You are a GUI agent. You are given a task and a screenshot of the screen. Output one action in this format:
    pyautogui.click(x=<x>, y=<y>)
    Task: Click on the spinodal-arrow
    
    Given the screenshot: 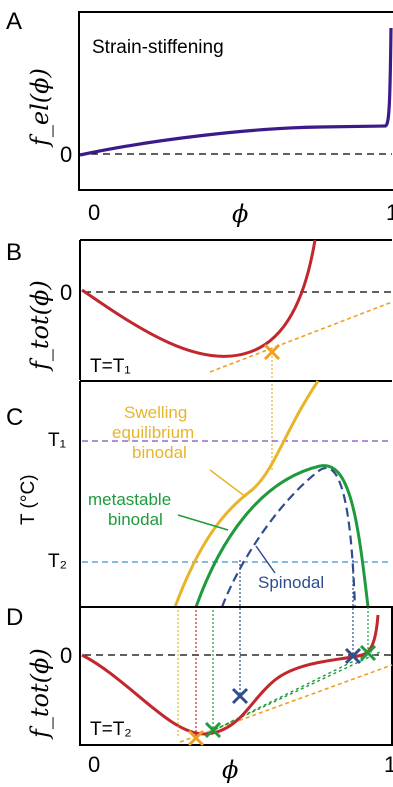 What is the action you would take?
    pyautogui.click(x=265, y=559)
    